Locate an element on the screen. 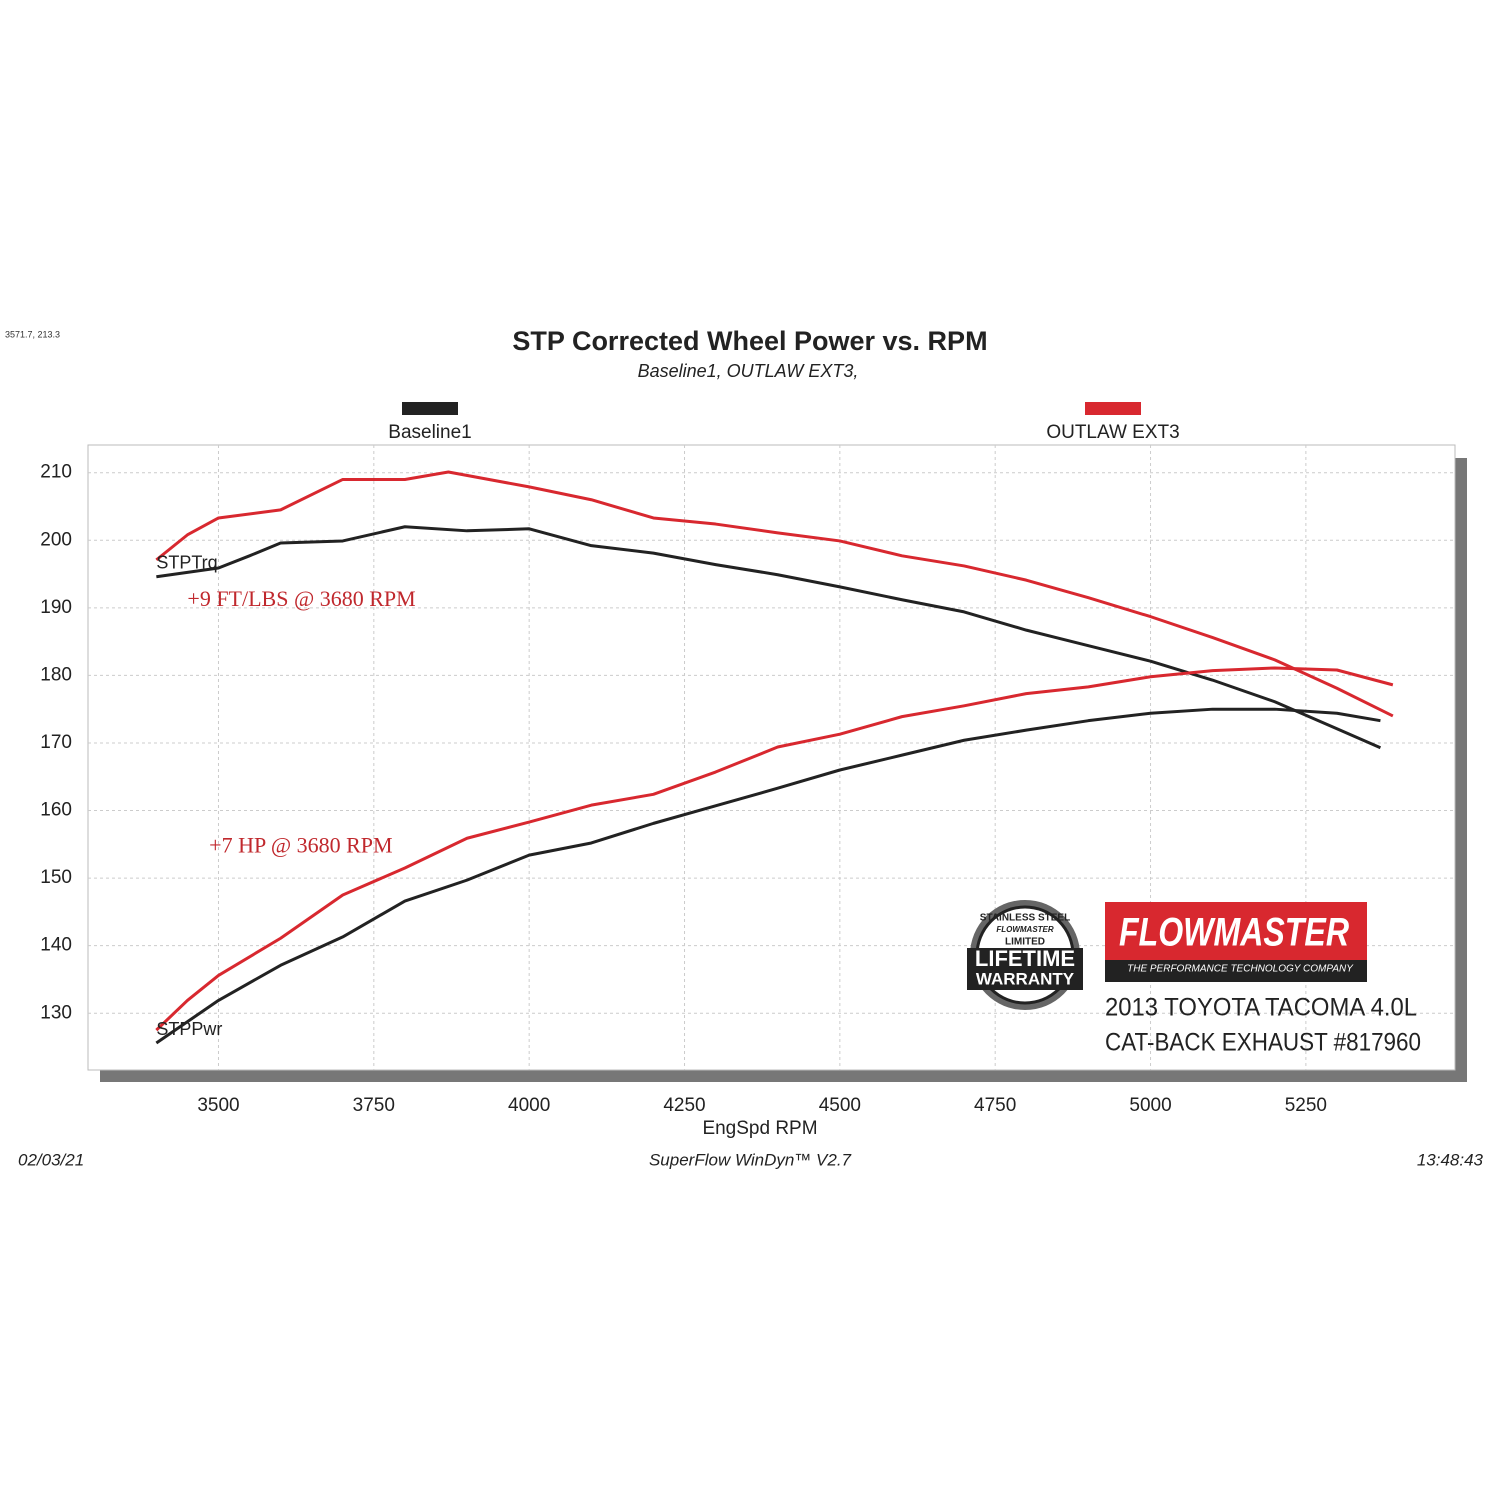  legend-label: OUTLAW EXT3 is located at coordinates (1112, 432).